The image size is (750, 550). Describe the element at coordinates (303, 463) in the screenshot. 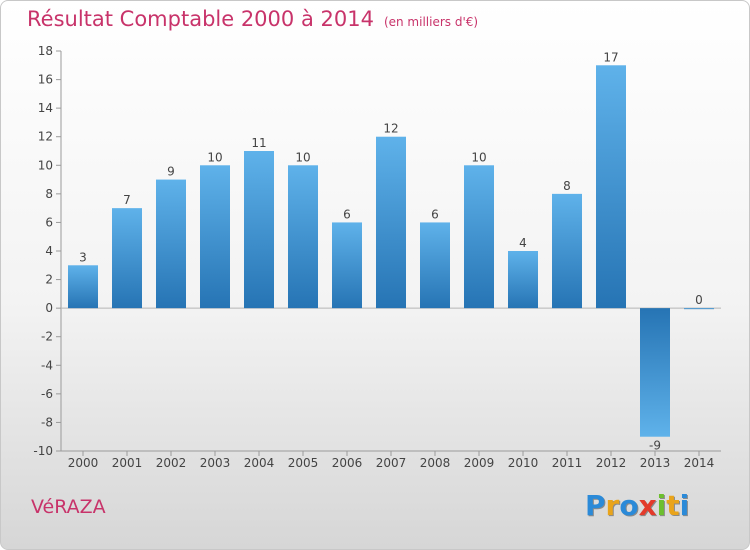

I see `x-tick-label: 2005` at that location.